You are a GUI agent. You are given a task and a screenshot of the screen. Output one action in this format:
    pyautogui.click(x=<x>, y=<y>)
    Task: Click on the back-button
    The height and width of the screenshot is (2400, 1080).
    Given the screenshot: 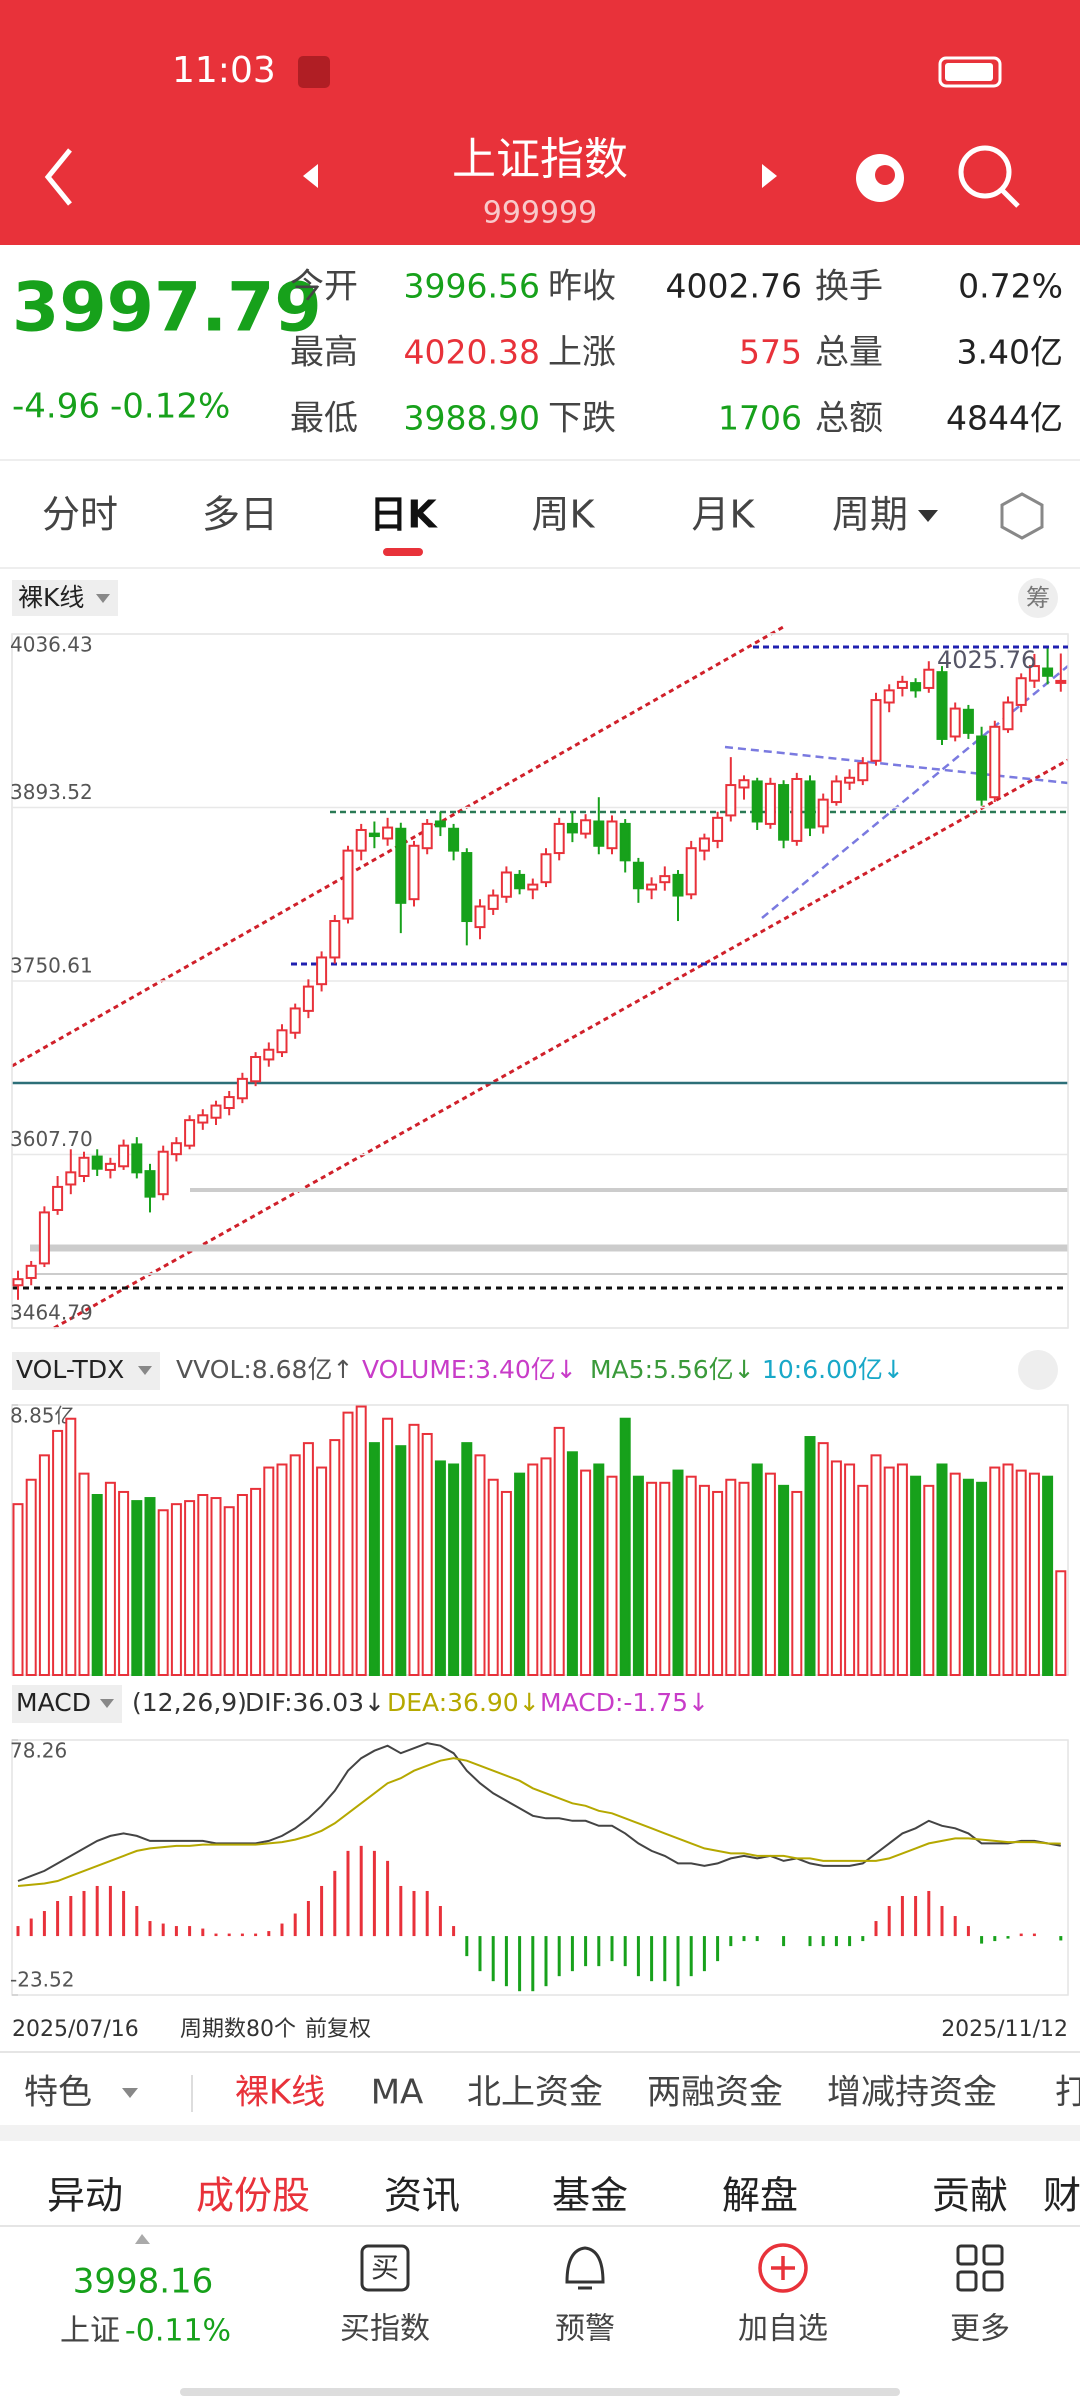 What is the action you would take?
    pyautogui.click(x=58, y=177)
    